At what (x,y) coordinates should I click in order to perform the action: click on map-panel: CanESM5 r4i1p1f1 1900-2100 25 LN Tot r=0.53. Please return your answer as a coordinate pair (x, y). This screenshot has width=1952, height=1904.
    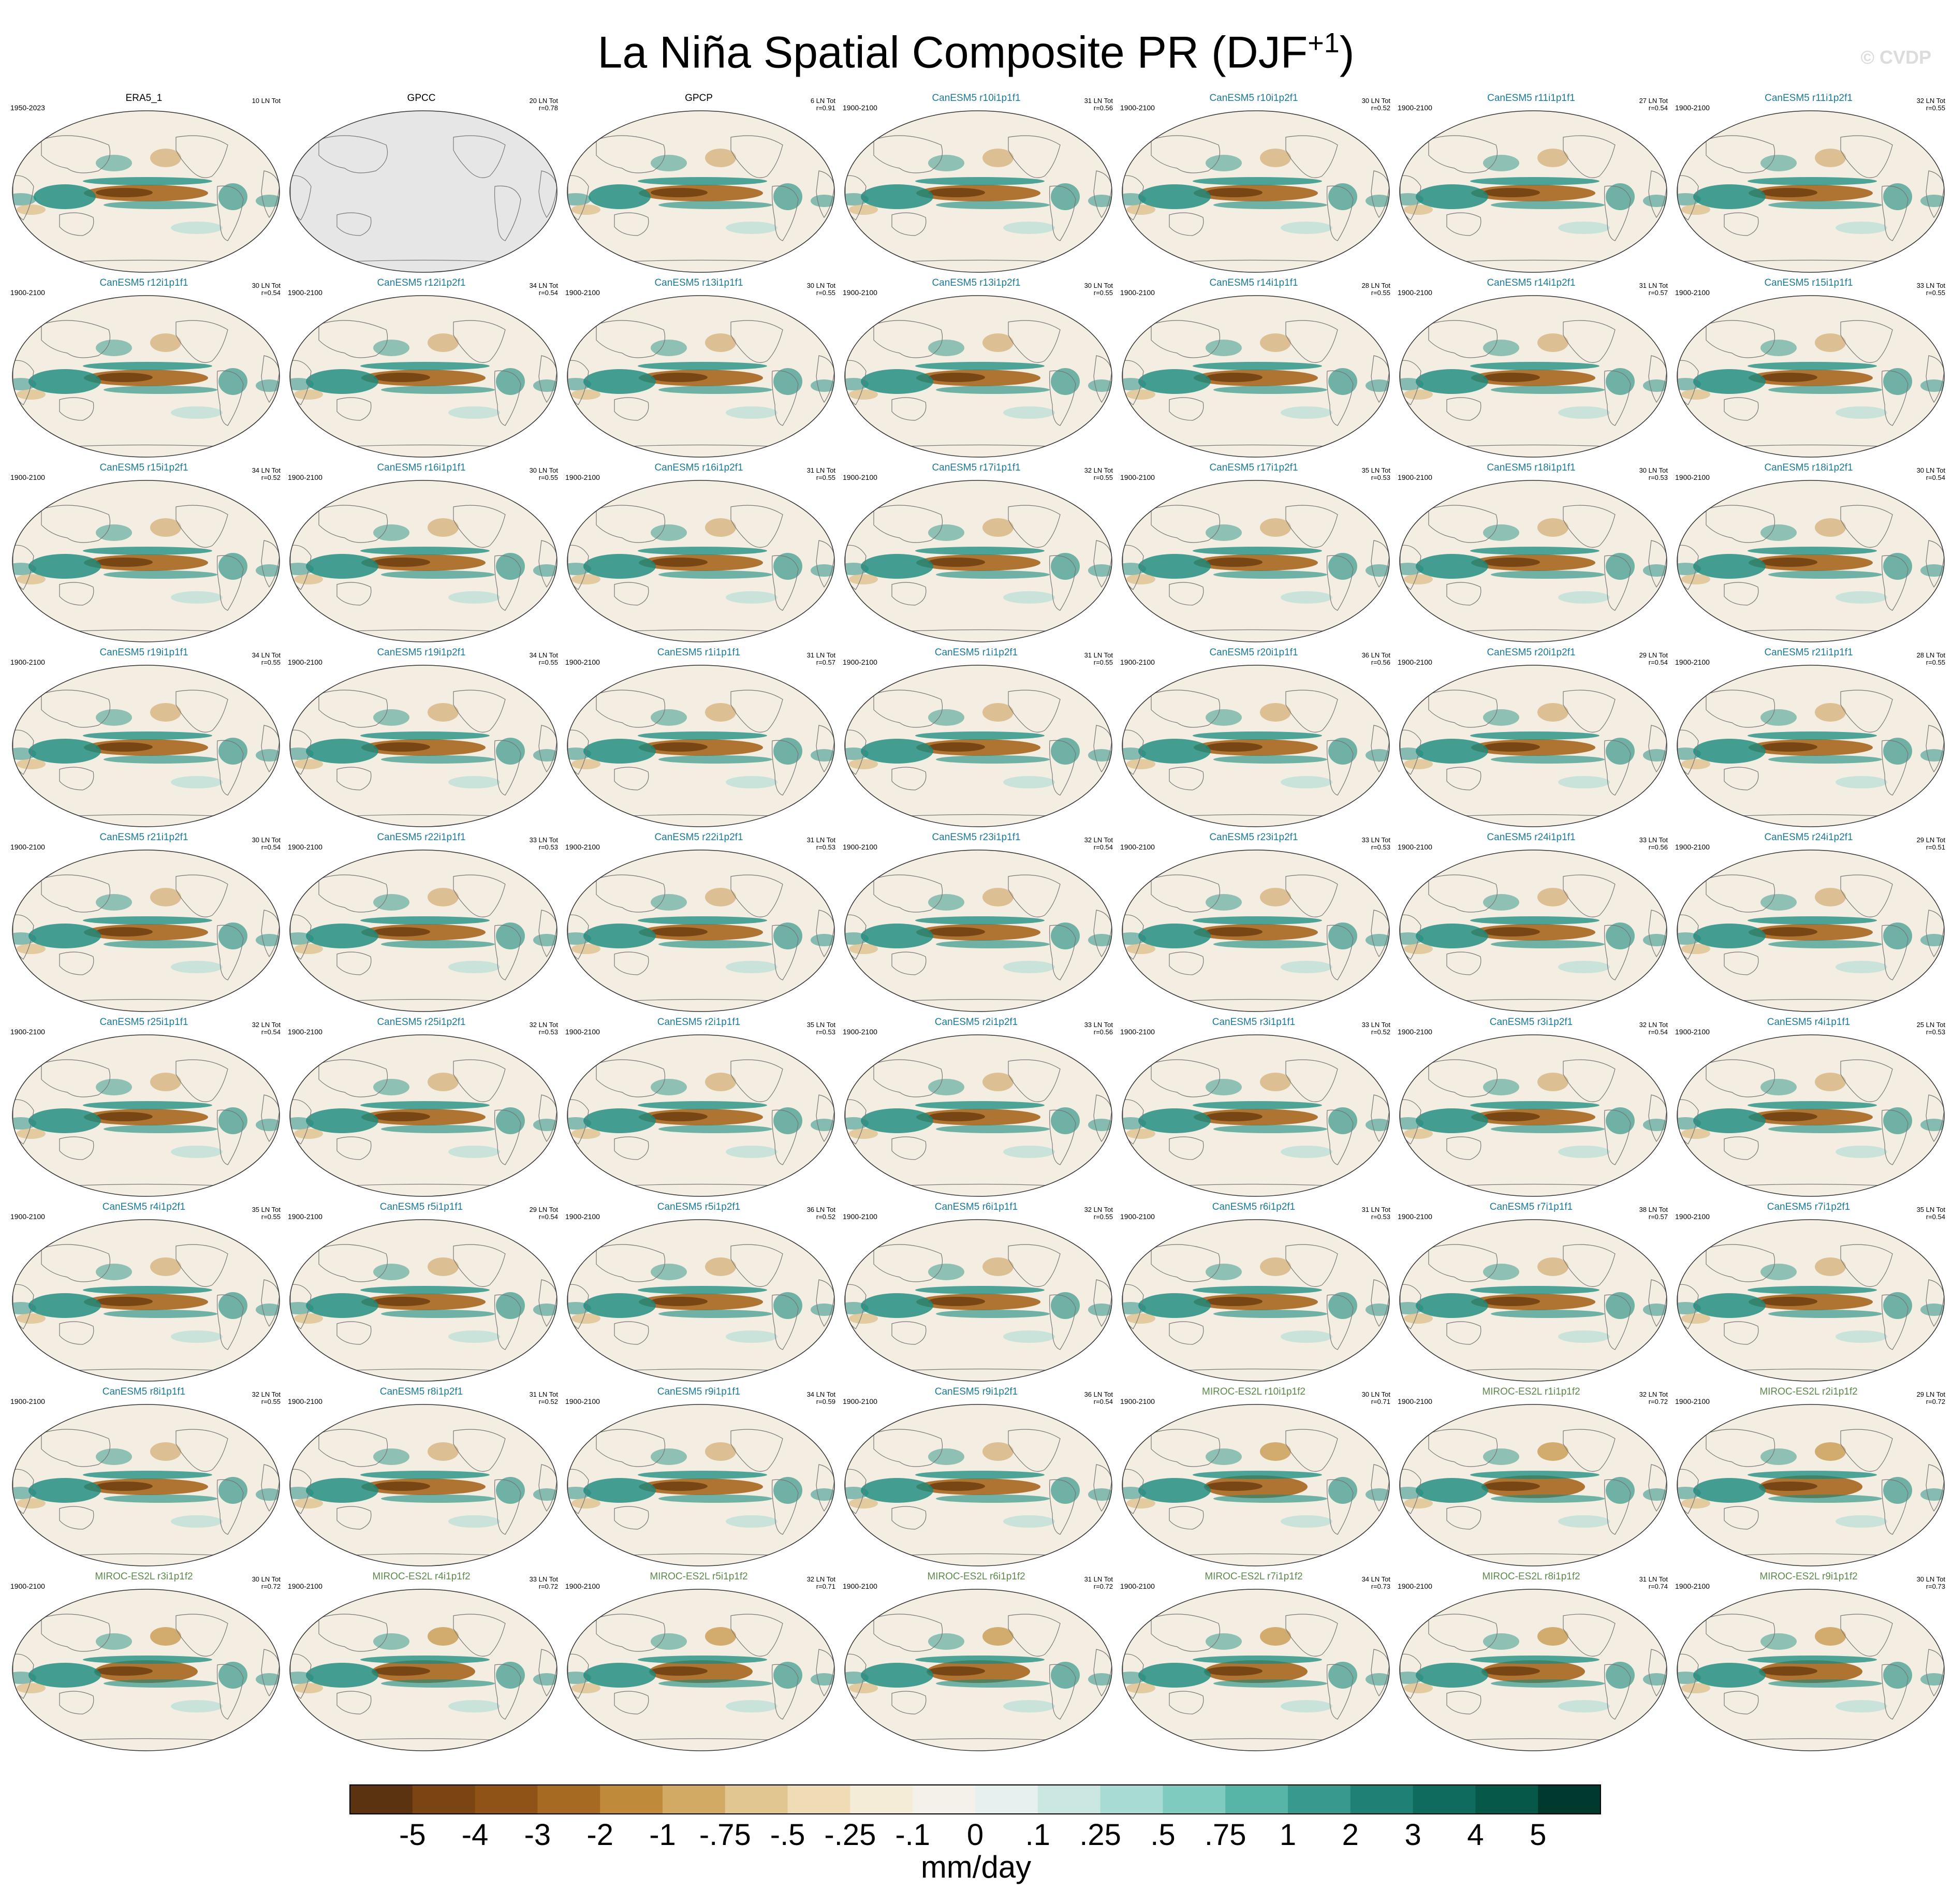
    Looking at the image, I should click on (1809, 1108).